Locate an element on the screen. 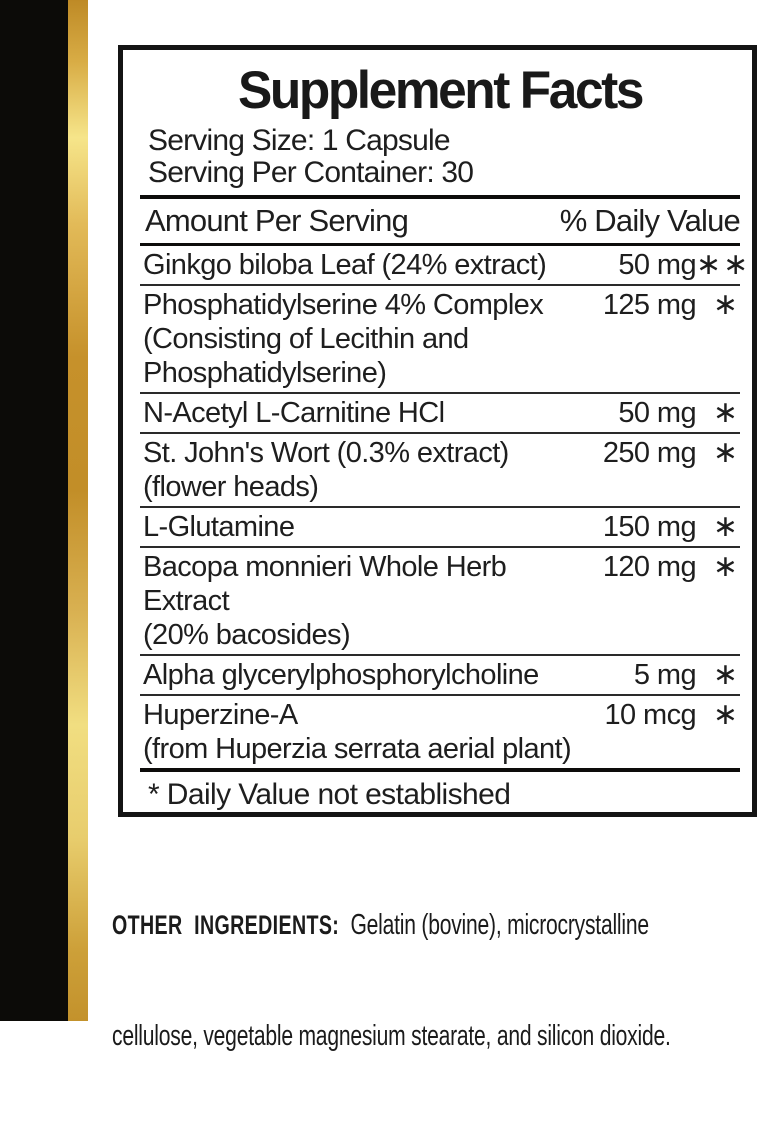  ingredient-row: Alpha glycerylphosphorylcholine 5 mg ∗ is located at coordinates (440, 676).